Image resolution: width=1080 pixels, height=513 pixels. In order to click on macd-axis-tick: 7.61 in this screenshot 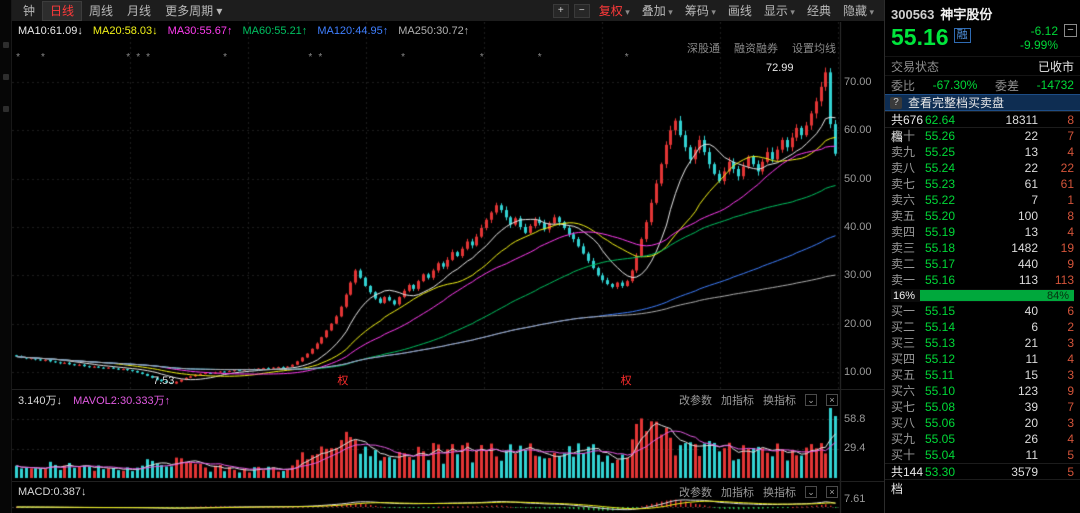, I will do `click(855, 499)`.